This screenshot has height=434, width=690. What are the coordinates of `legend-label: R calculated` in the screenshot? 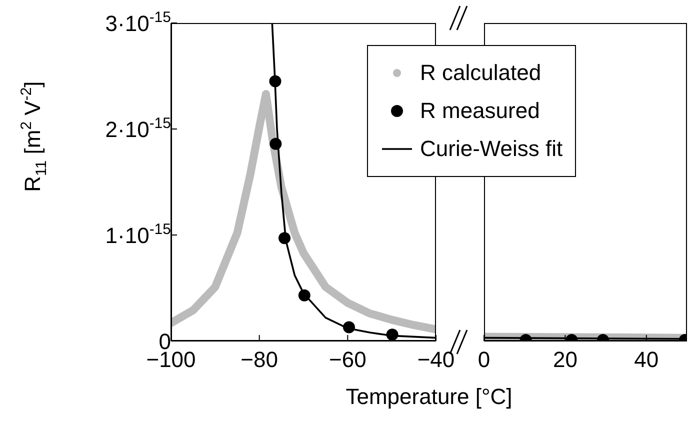 It's located at (481, 73).